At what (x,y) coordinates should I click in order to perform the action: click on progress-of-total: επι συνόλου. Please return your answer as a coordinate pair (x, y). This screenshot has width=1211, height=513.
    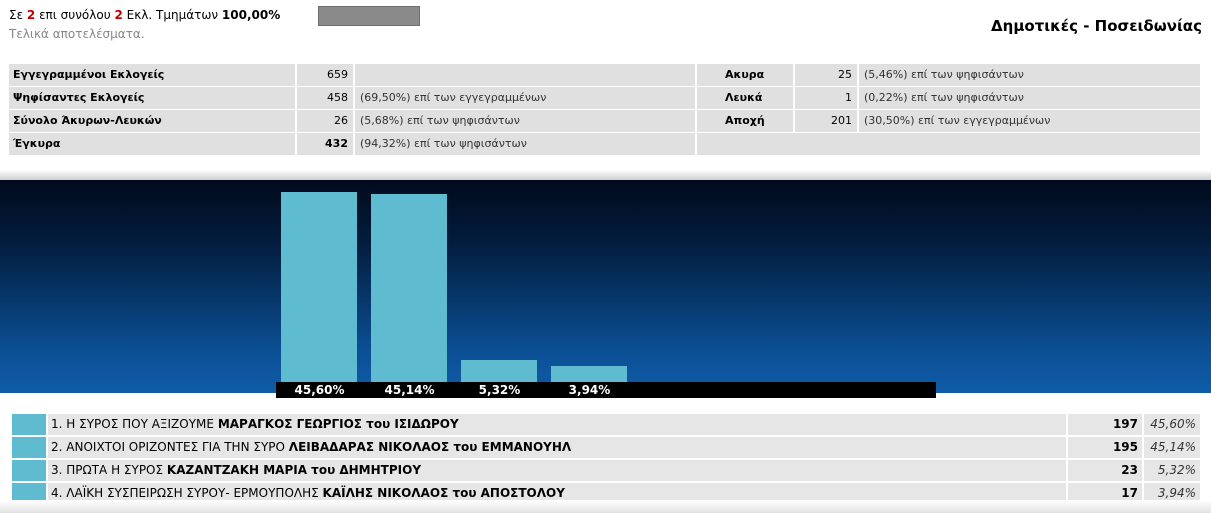
    Looking at the image, I should click on (75, 15).